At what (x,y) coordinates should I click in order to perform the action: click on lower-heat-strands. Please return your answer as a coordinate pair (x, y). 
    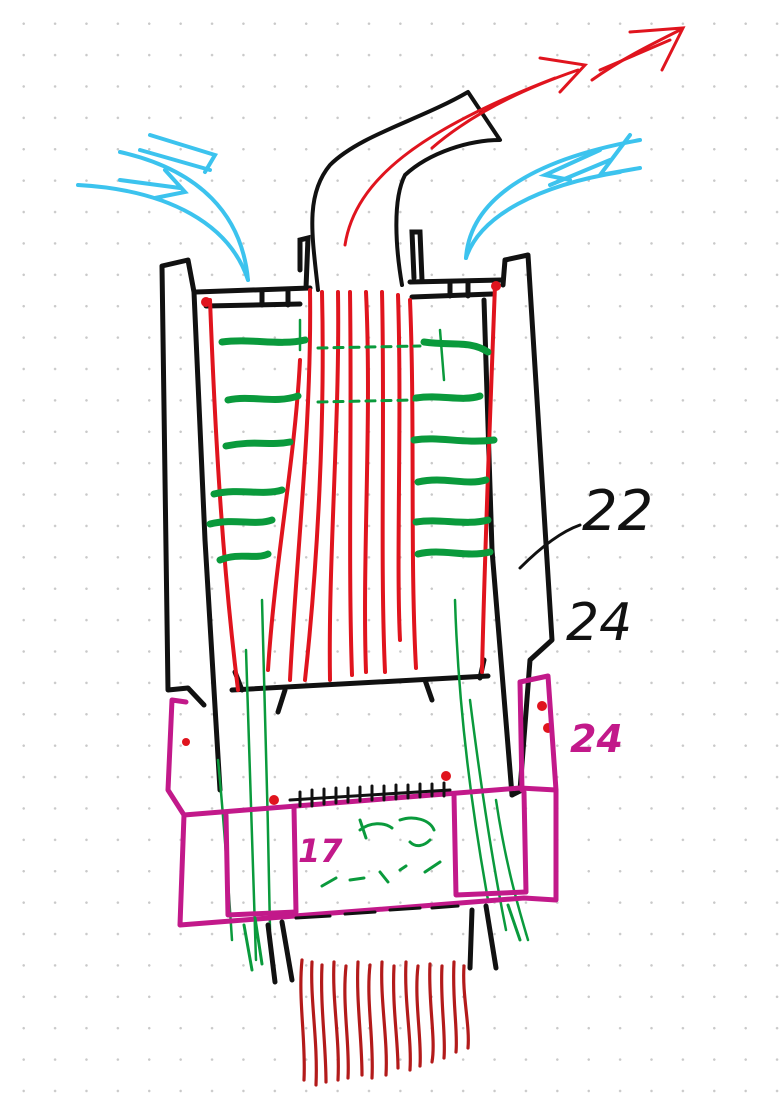
    Looking at the image, I should click on (384, 1022).